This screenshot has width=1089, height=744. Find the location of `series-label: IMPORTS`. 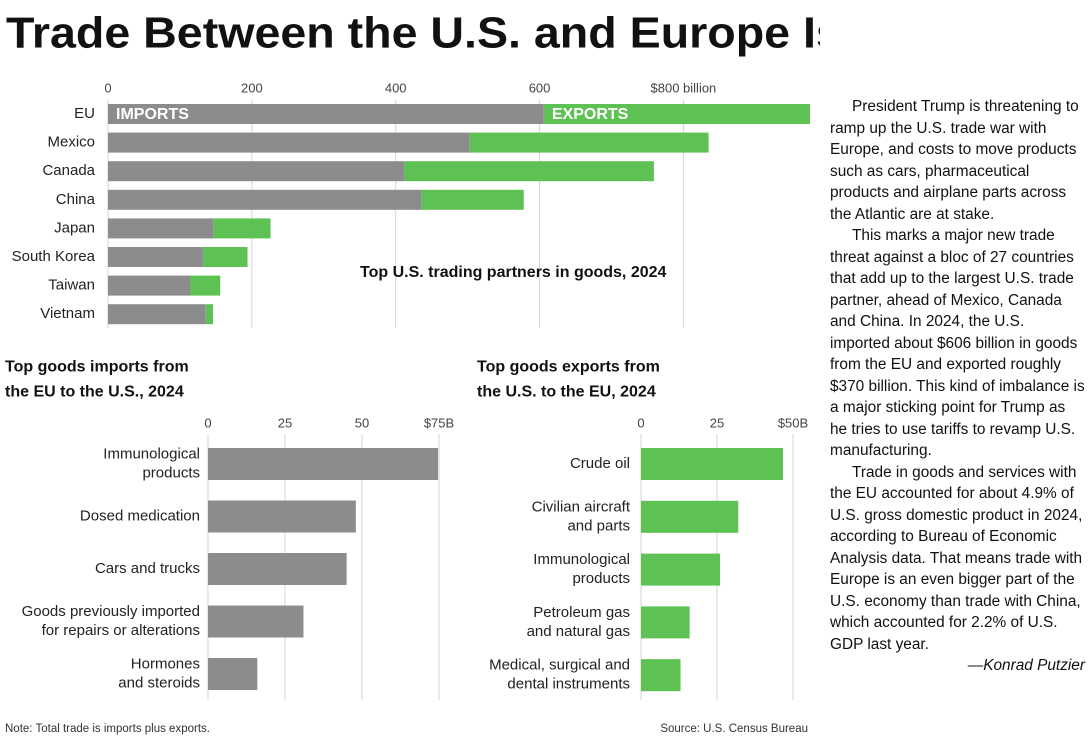

series-label: IMPORTS is located at coordinates (152, 114).